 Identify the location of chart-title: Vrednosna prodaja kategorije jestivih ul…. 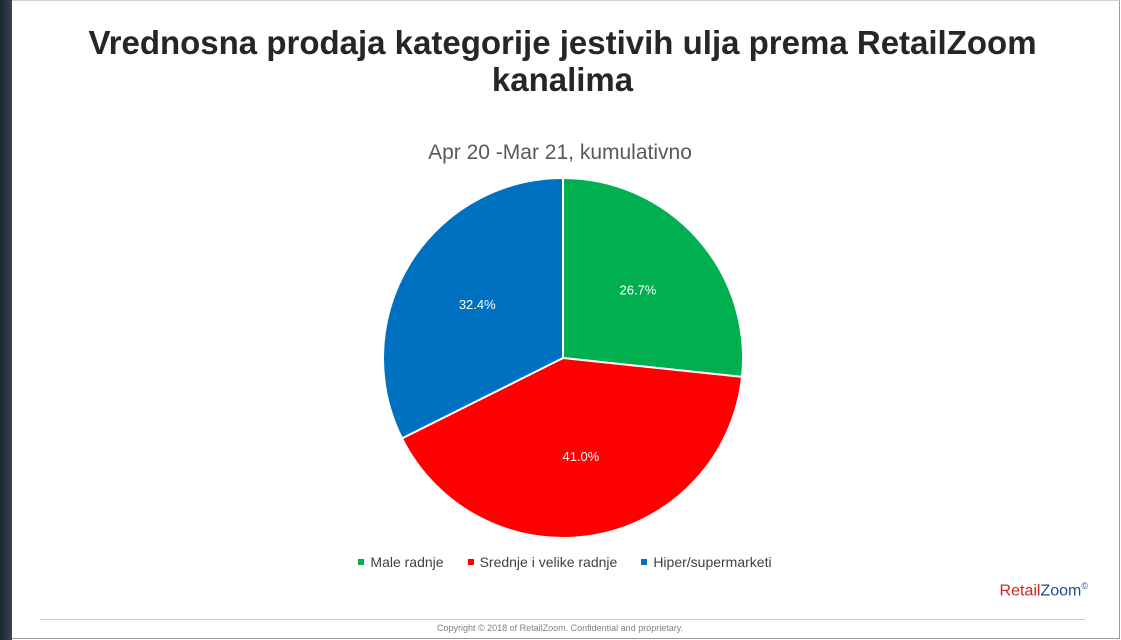
(562, 61).